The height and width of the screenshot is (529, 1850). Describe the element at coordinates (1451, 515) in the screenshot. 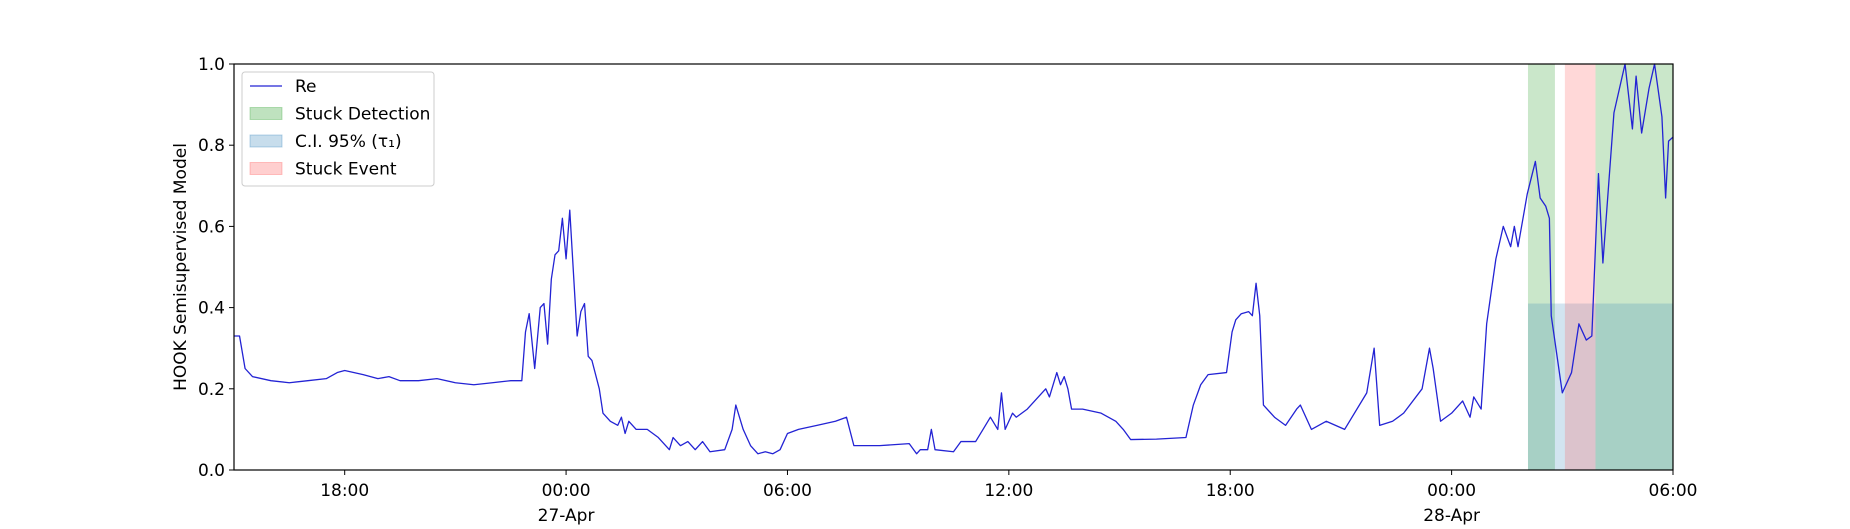

I see `x-tick-sublabel: 28-Apr` at that location.